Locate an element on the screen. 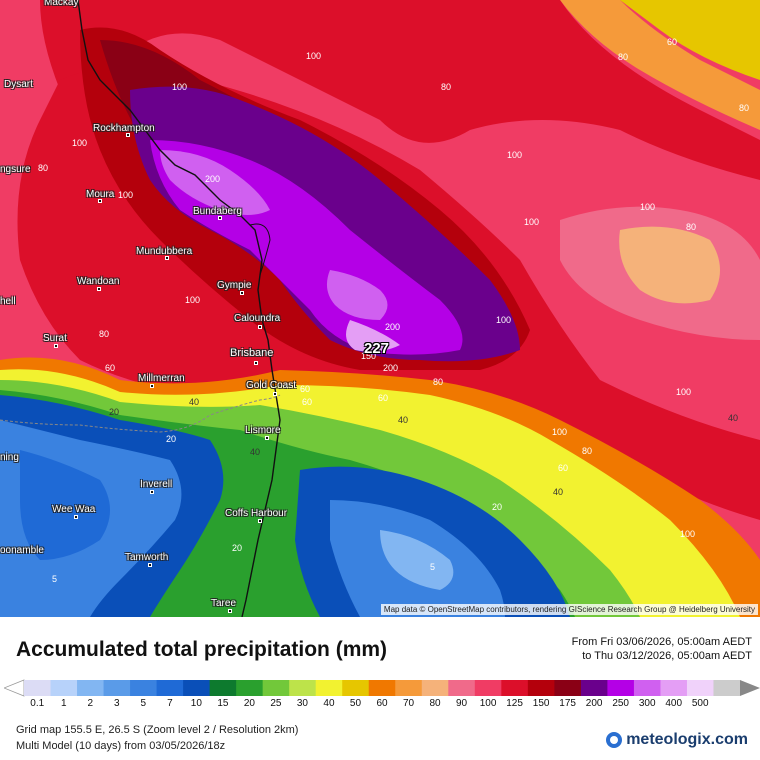  legend-label: 0.1 is located at coordinates (37, 703).